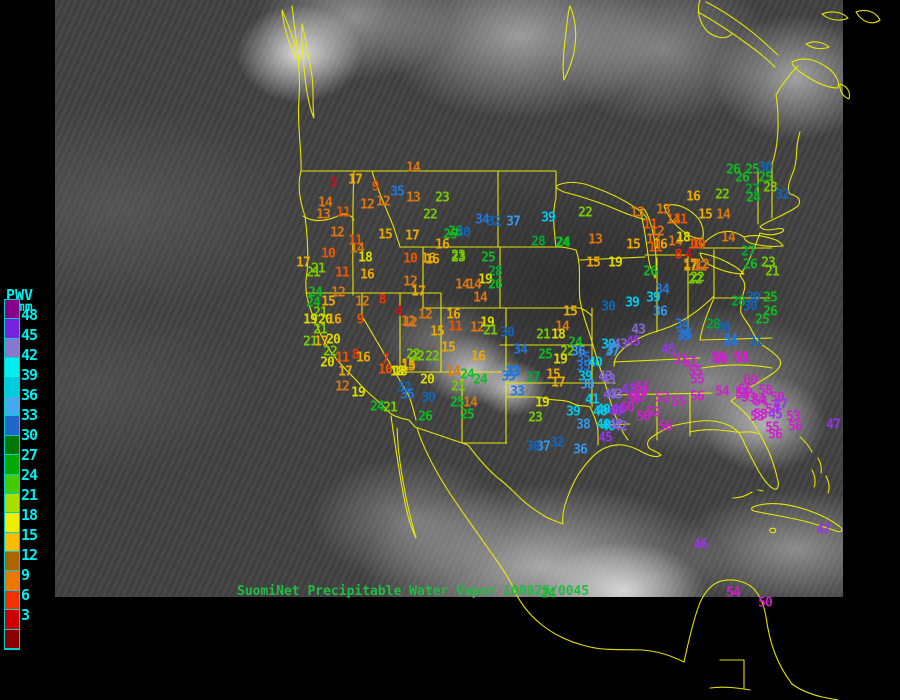 The width and height of the screenshot is (900, 700). I want to click on legend-label: 9, so click(25, 575).